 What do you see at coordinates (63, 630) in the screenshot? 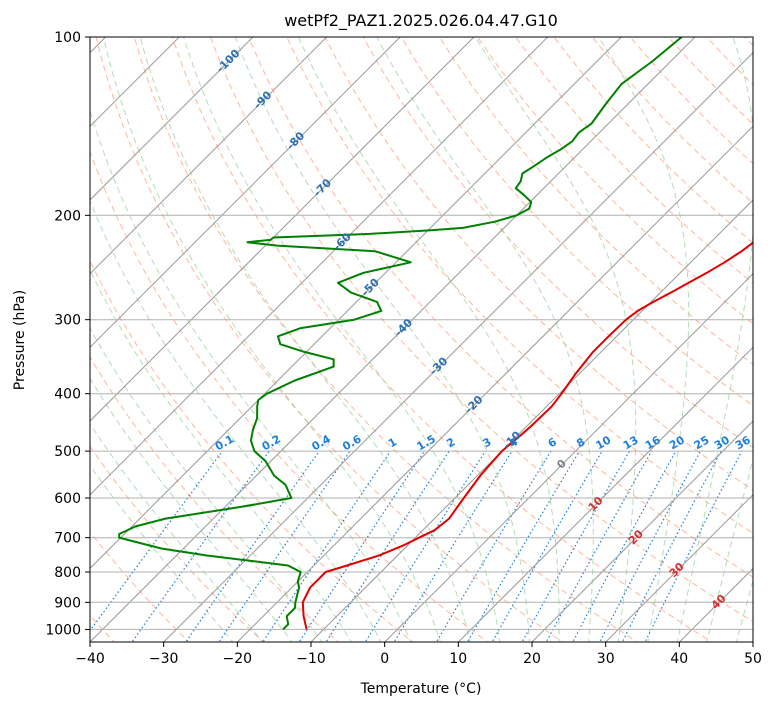
I see `y-tick-label: 1000` at bounding box center [63, 630].